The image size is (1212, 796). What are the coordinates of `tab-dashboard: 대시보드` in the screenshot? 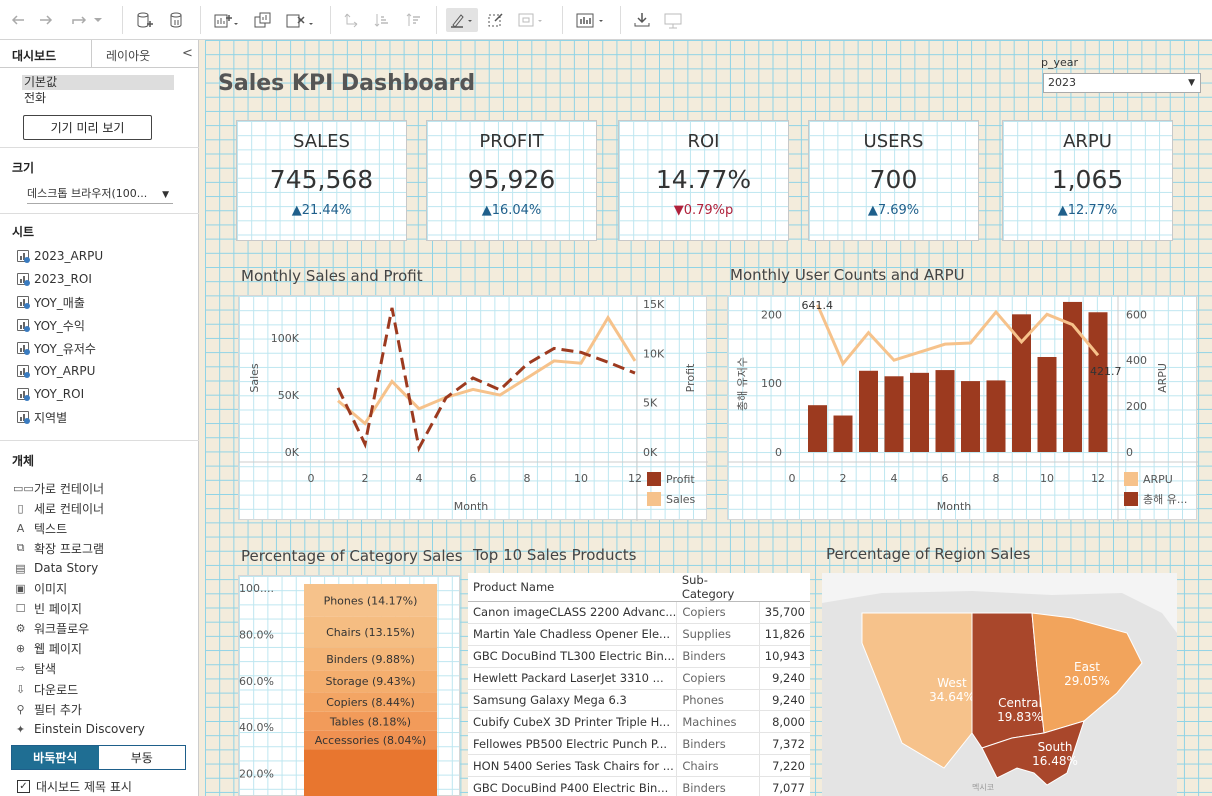 It's located at (34, 56).